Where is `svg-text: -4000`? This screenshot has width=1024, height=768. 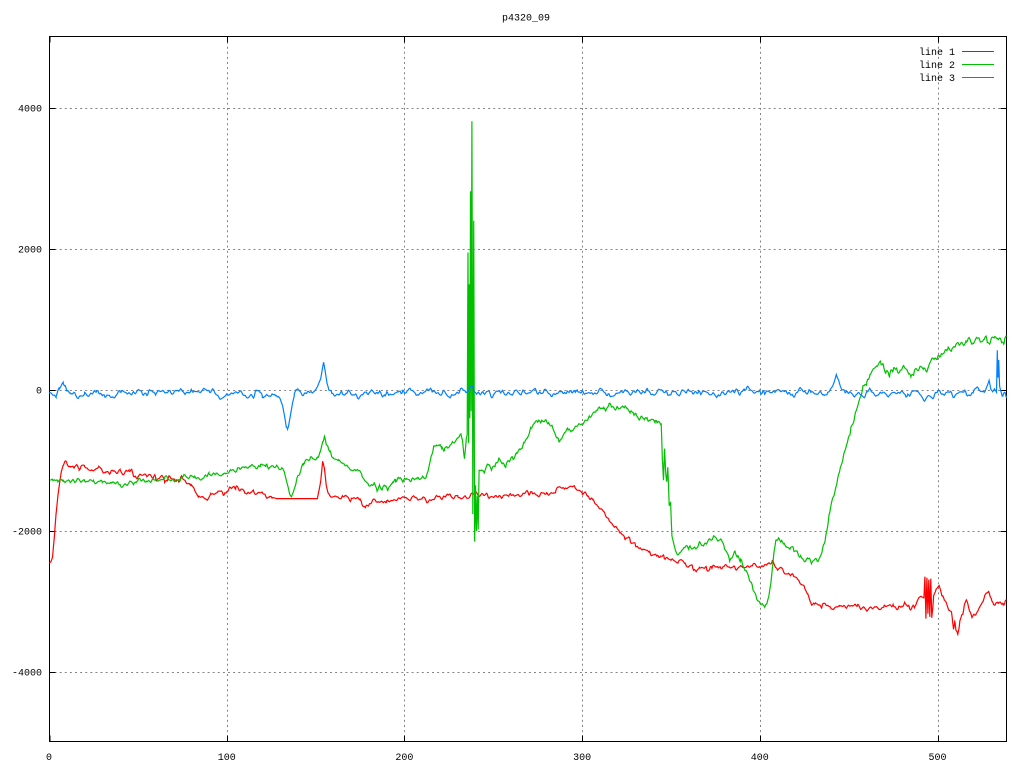 svg-text: -4000 is located at coordinates (27, 674).